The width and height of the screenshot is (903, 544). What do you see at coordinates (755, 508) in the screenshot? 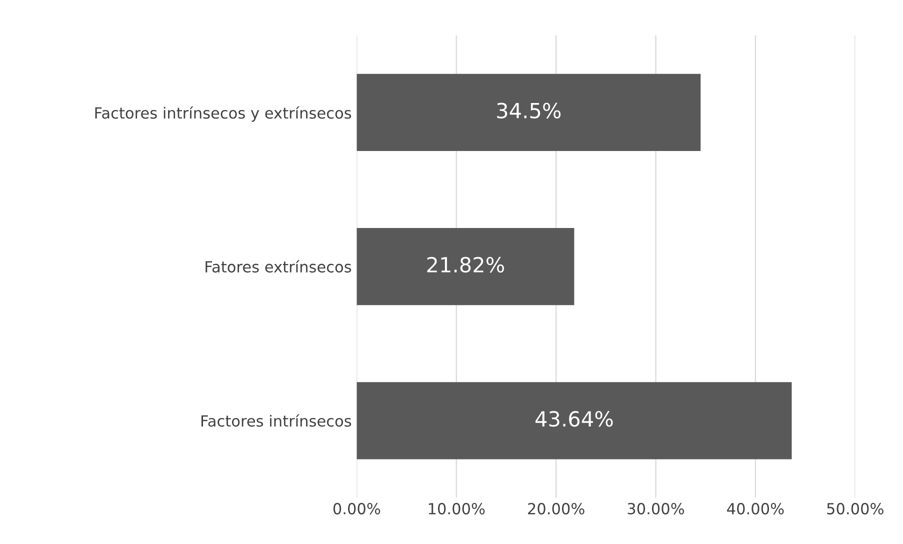
I see `x-tick-label: 40.00%` at bounding box center [755, 508].